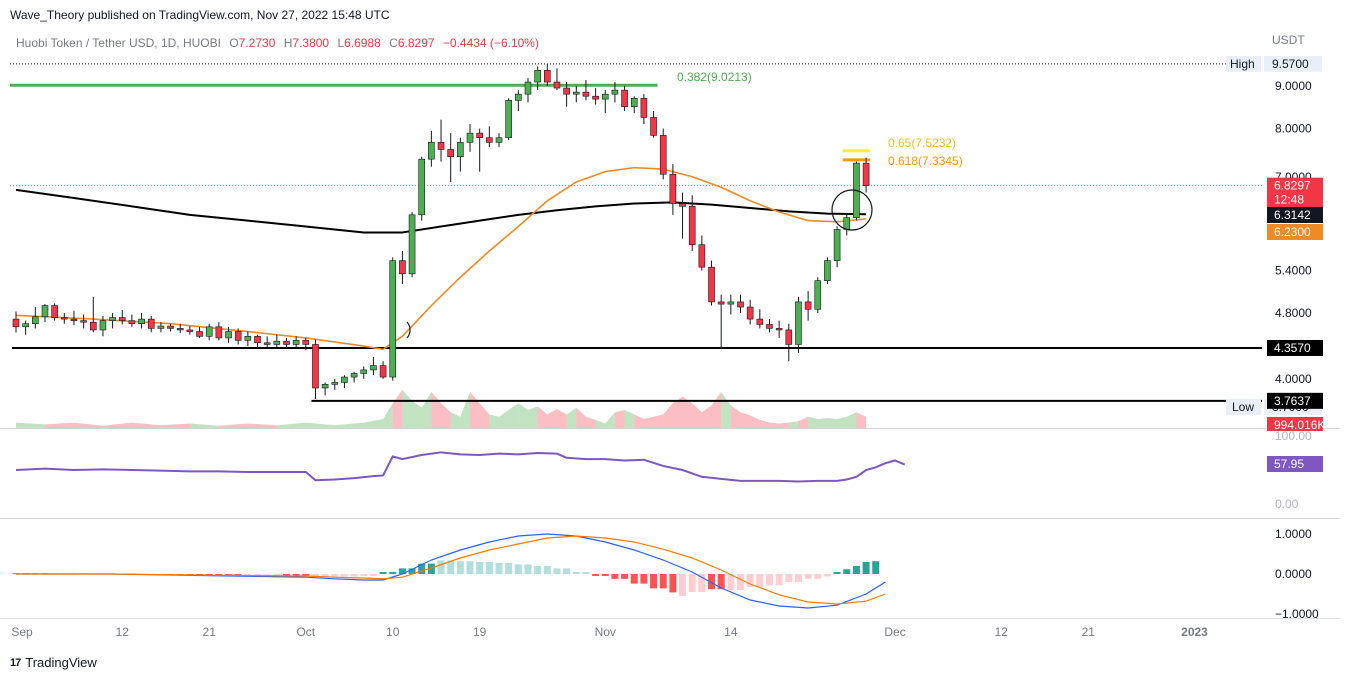 This screenshot has height=680, width=1351. What do you see at coordinates (605, 632) in the screenshot?
I see `time-axis-tick: Nov` at bounding box center [605, 632].